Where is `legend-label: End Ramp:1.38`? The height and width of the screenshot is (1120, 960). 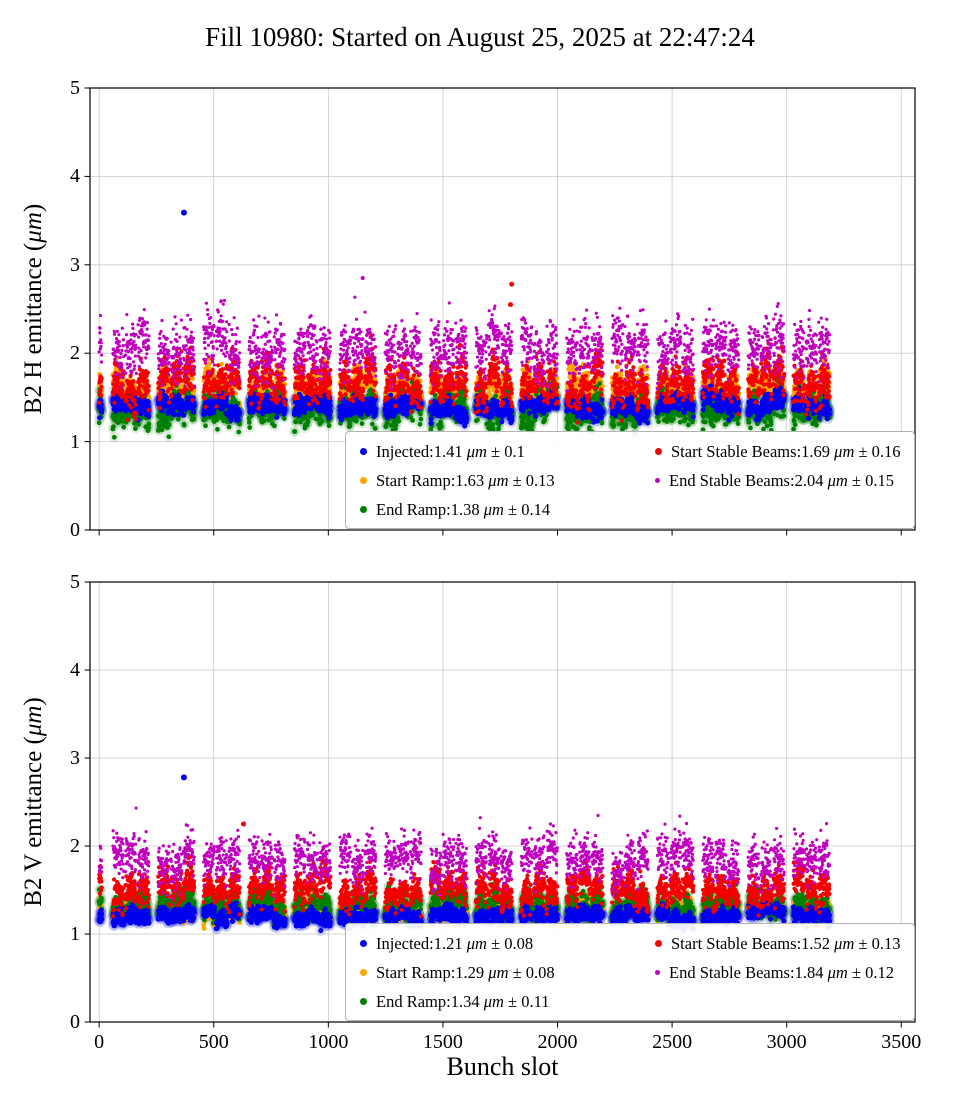 legend-label: End Ramp:1.38 is located at coordinates (430, 509).